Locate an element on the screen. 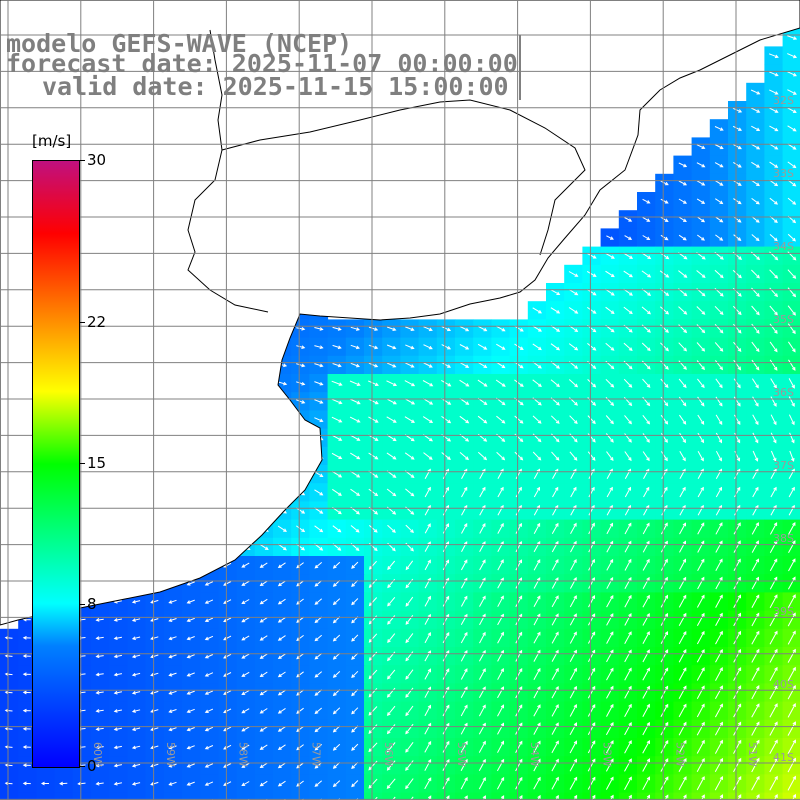  colorbar-unit: [m/s] is located at coordinates (52, 141).